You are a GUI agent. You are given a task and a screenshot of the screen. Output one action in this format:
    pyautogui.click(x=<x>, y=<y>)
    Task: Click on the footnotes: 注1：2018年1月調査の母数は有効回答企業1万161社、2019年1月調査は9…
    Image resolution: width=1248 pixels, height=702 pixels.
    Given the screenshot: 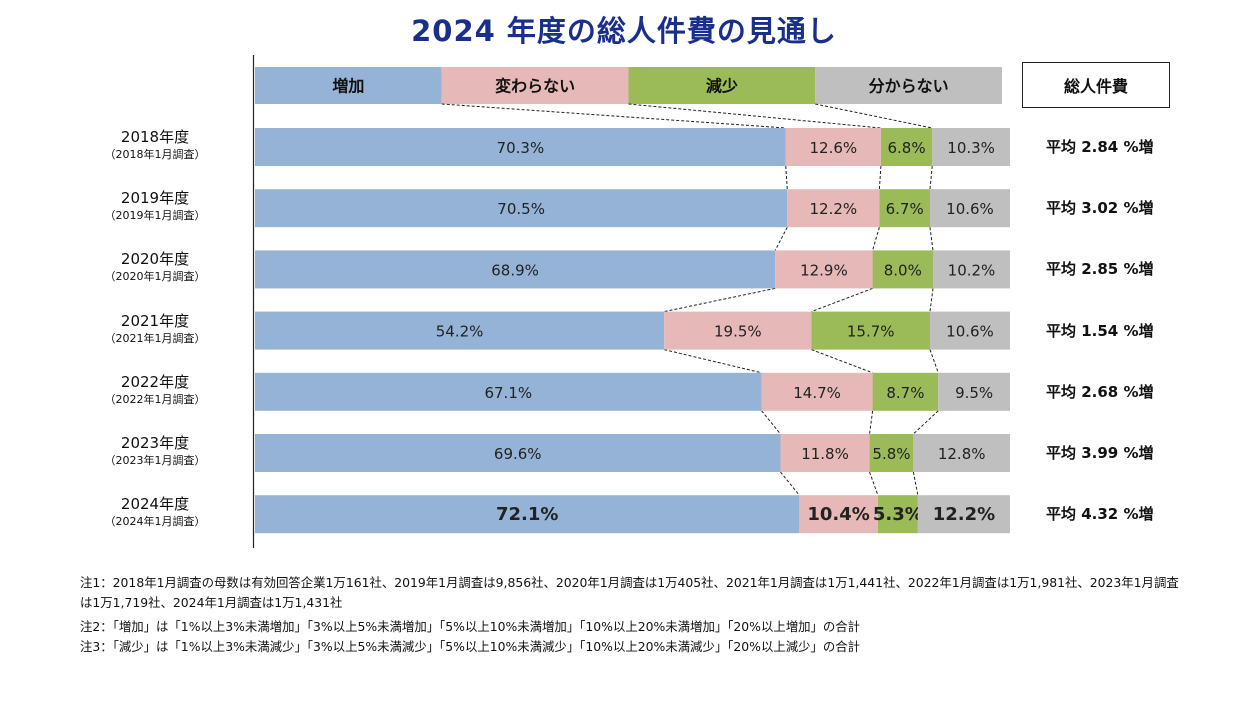 What is the action you would take?
    pyautogui.click(x=635, y=615)
    